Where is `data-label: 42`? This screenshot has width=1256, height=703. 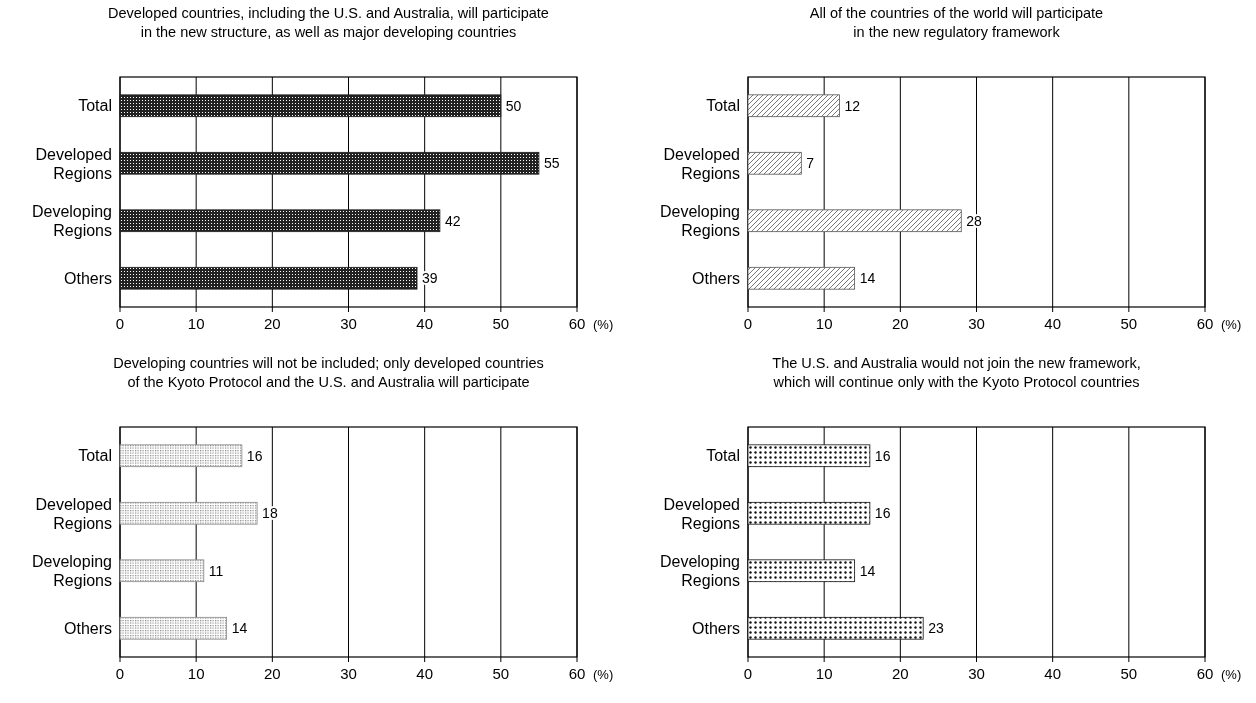 data-label: 42 is located at coordinates (452, 220).